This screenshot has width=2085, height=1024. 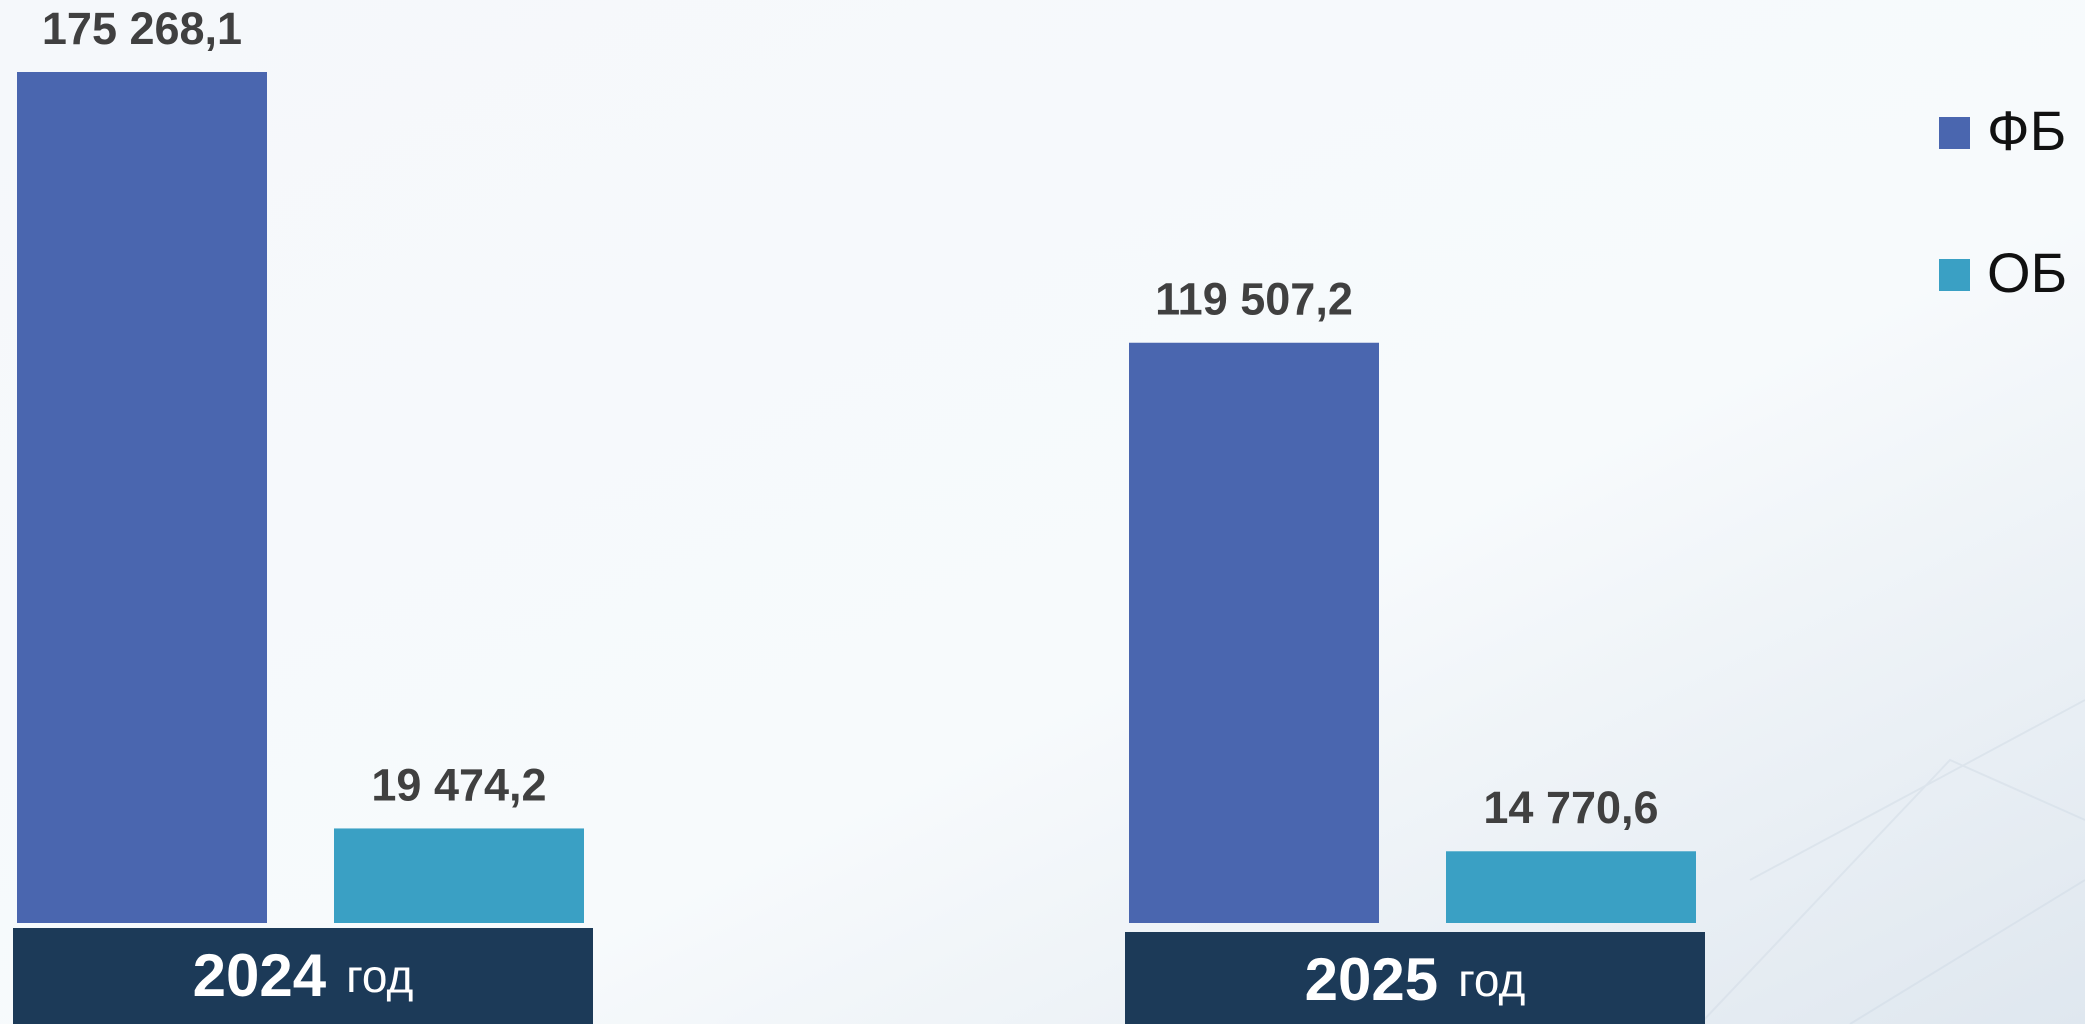 I want to click on data-label: 19 474,2, so click(x=458, y=784).